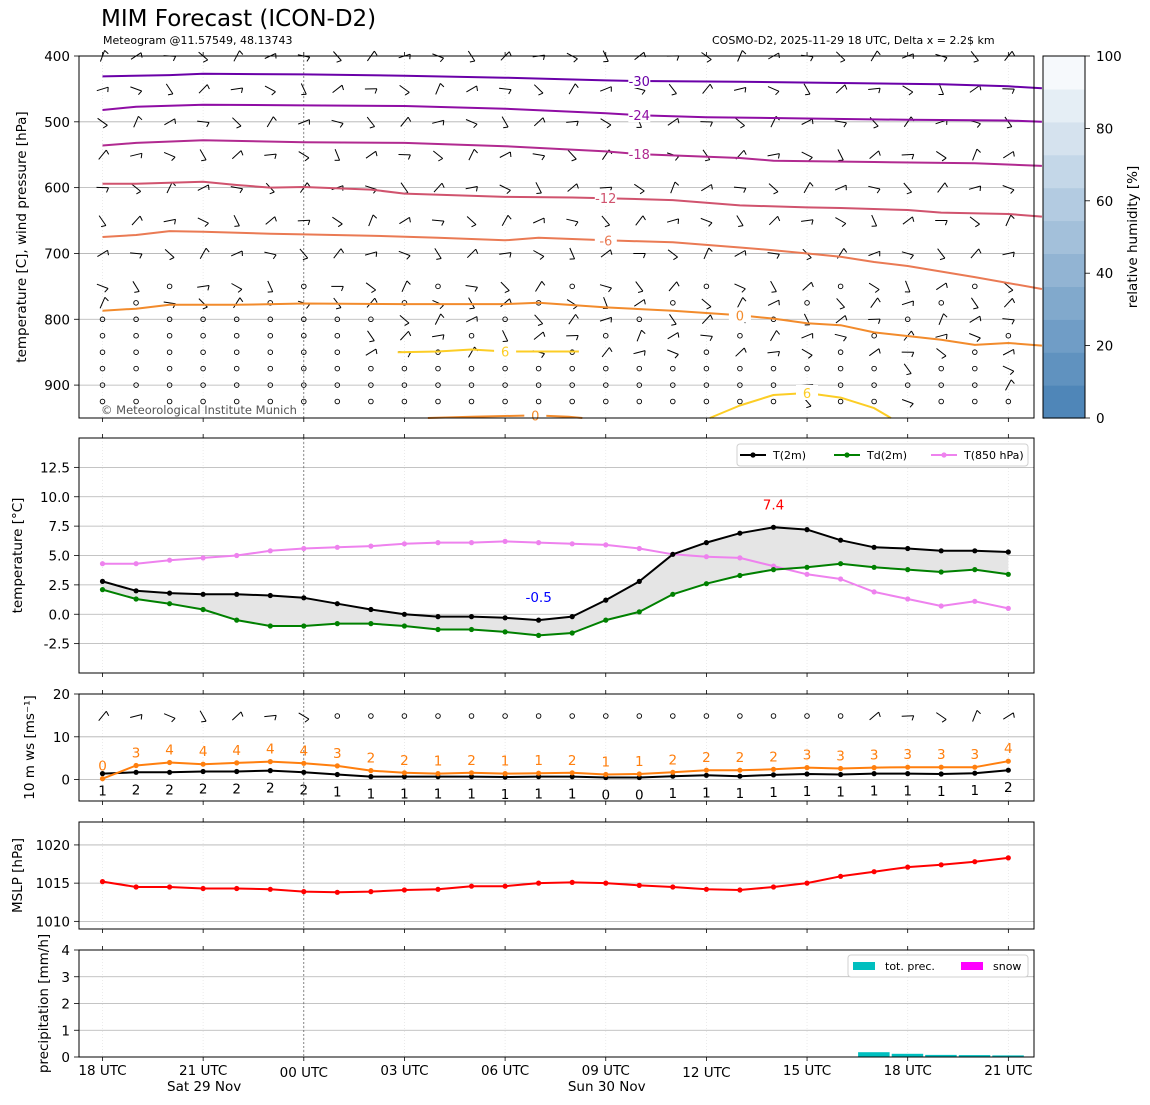  I want to click on humidity-colorbar: 0 20 40 60 80 100 relative humidity [%], so click(1091, 238).